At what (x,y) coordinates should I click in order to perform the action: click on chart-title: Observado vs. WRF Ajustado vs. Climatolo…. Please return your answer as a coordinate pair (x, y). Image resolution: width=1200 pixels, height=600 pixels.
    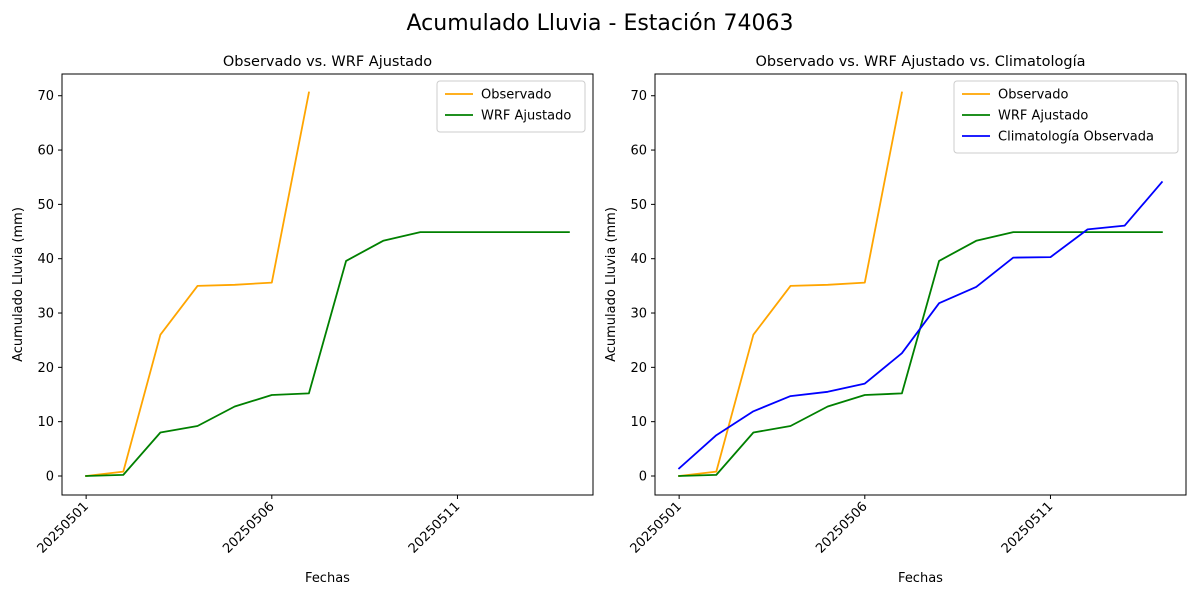
    Looking at the image, I should click on (921, 62).